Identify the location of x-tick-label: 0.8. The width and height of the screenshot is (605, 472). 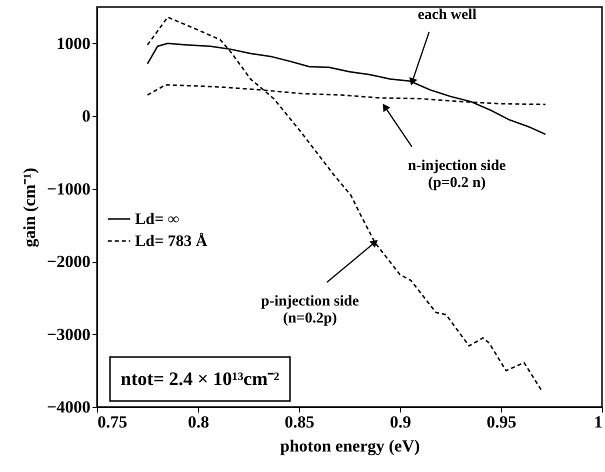
(199, 422).